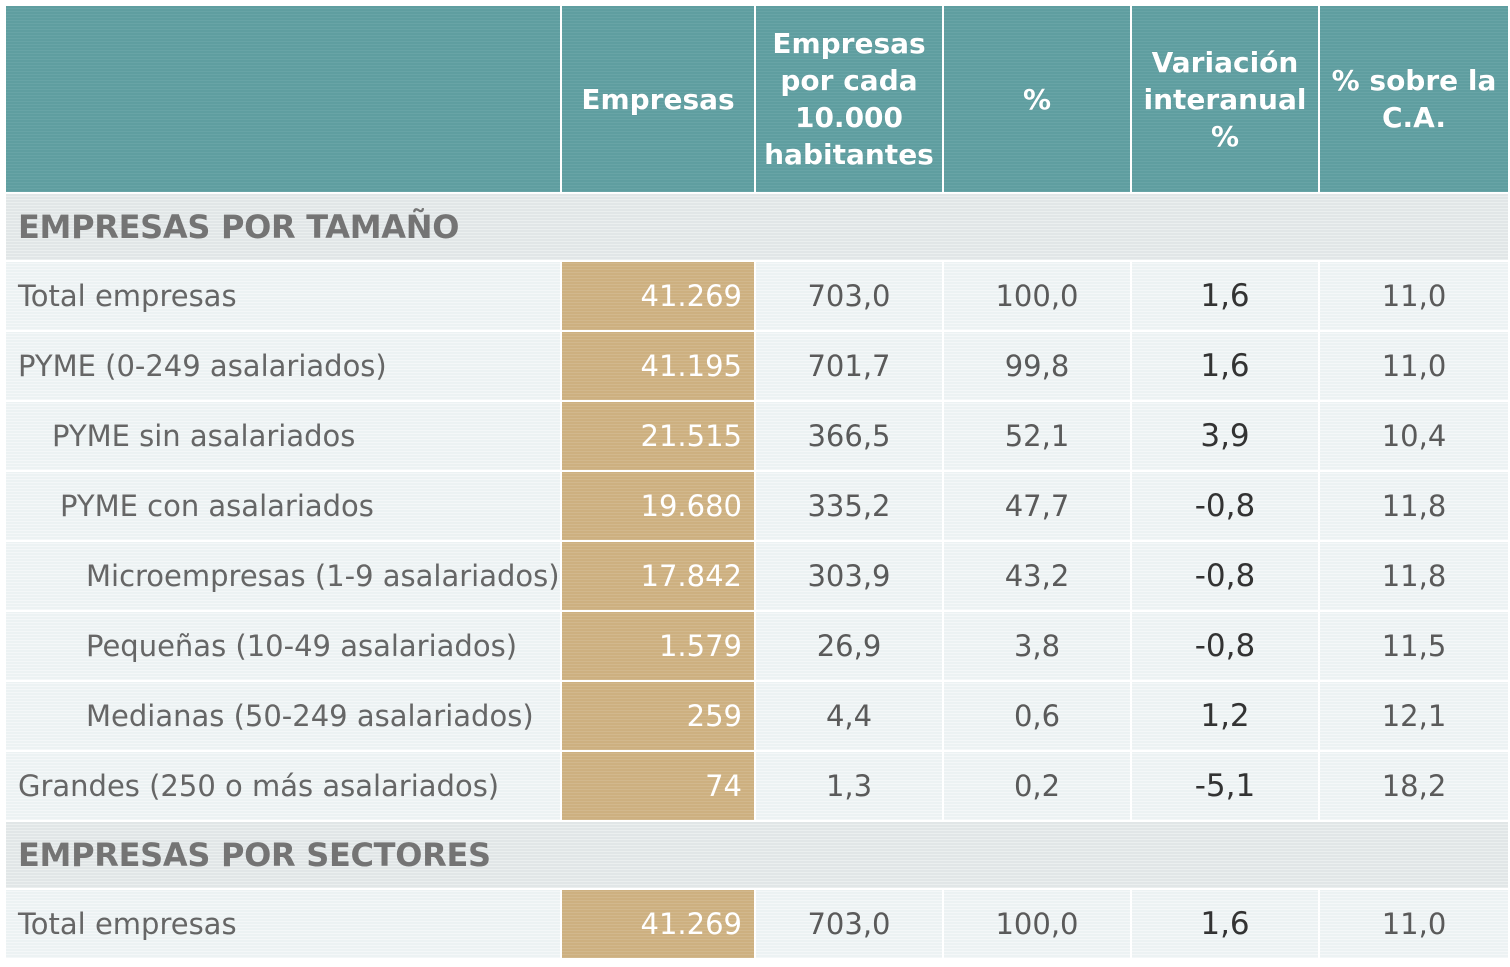 The image size is (1510, 967). I want to click on header-line: C.A., so click(1413, 117).